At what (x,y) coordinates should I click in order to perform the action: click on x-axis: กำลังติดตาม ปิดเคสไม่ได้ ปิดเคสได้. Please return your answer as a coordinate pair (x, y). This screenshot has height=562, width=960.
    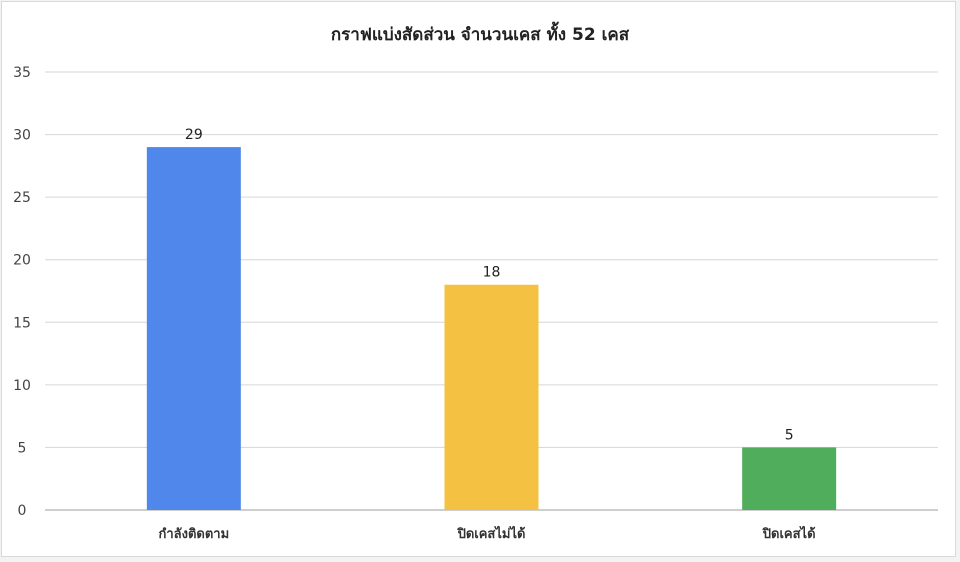
    Looking at the image, I should click on (486, 533).